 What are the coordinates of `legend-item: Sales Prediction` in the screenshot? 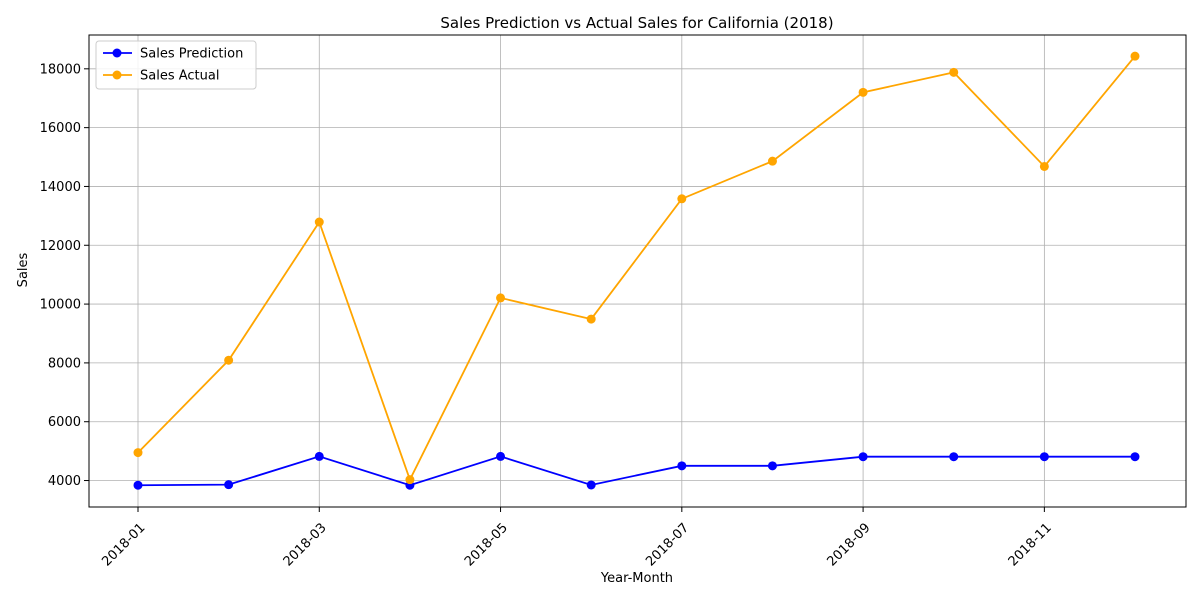 It's located at (173, 54).